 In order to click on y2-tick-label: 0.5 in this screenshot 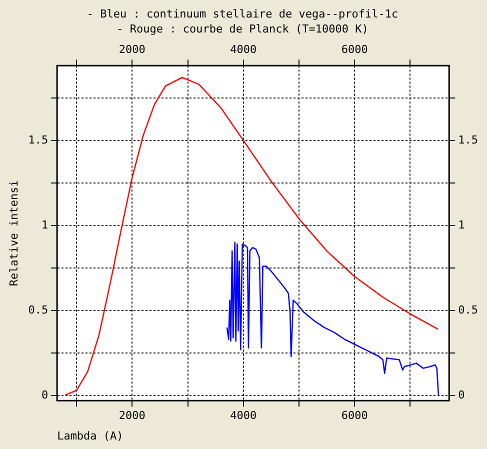, I will do `click(468, 309)`.